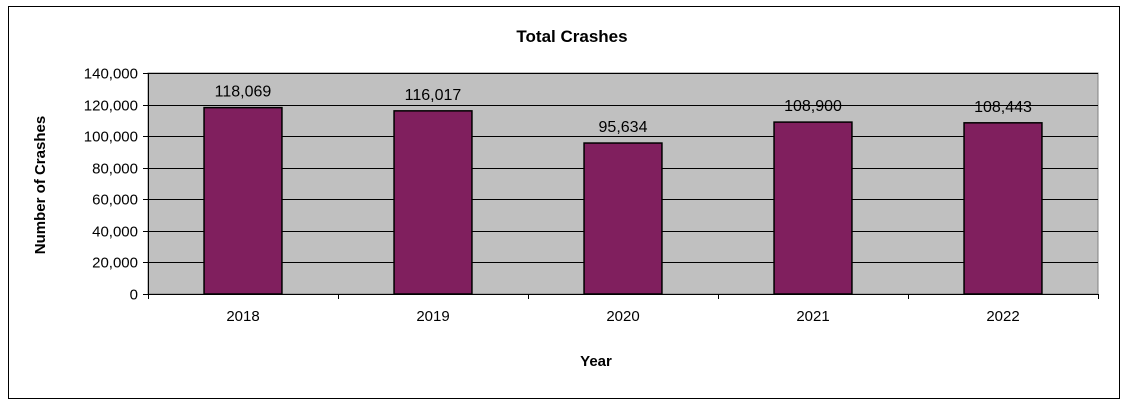 The height and width of the screenshot is (405, 1126). I want to click on data-label-2019: 116,017, so click(433, 95).